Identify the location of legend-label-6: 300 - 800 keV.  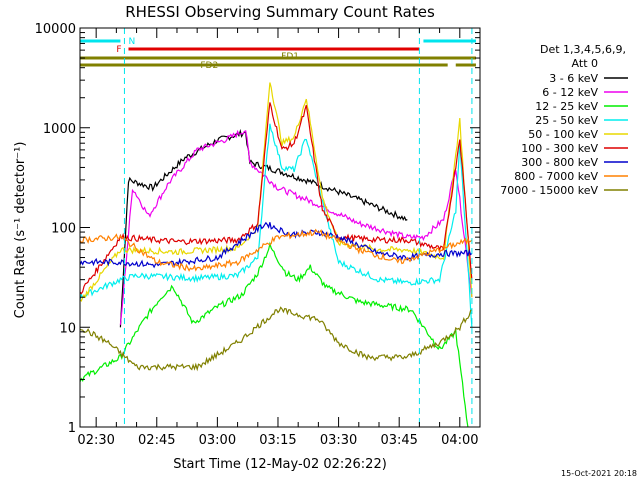
(559, 162).